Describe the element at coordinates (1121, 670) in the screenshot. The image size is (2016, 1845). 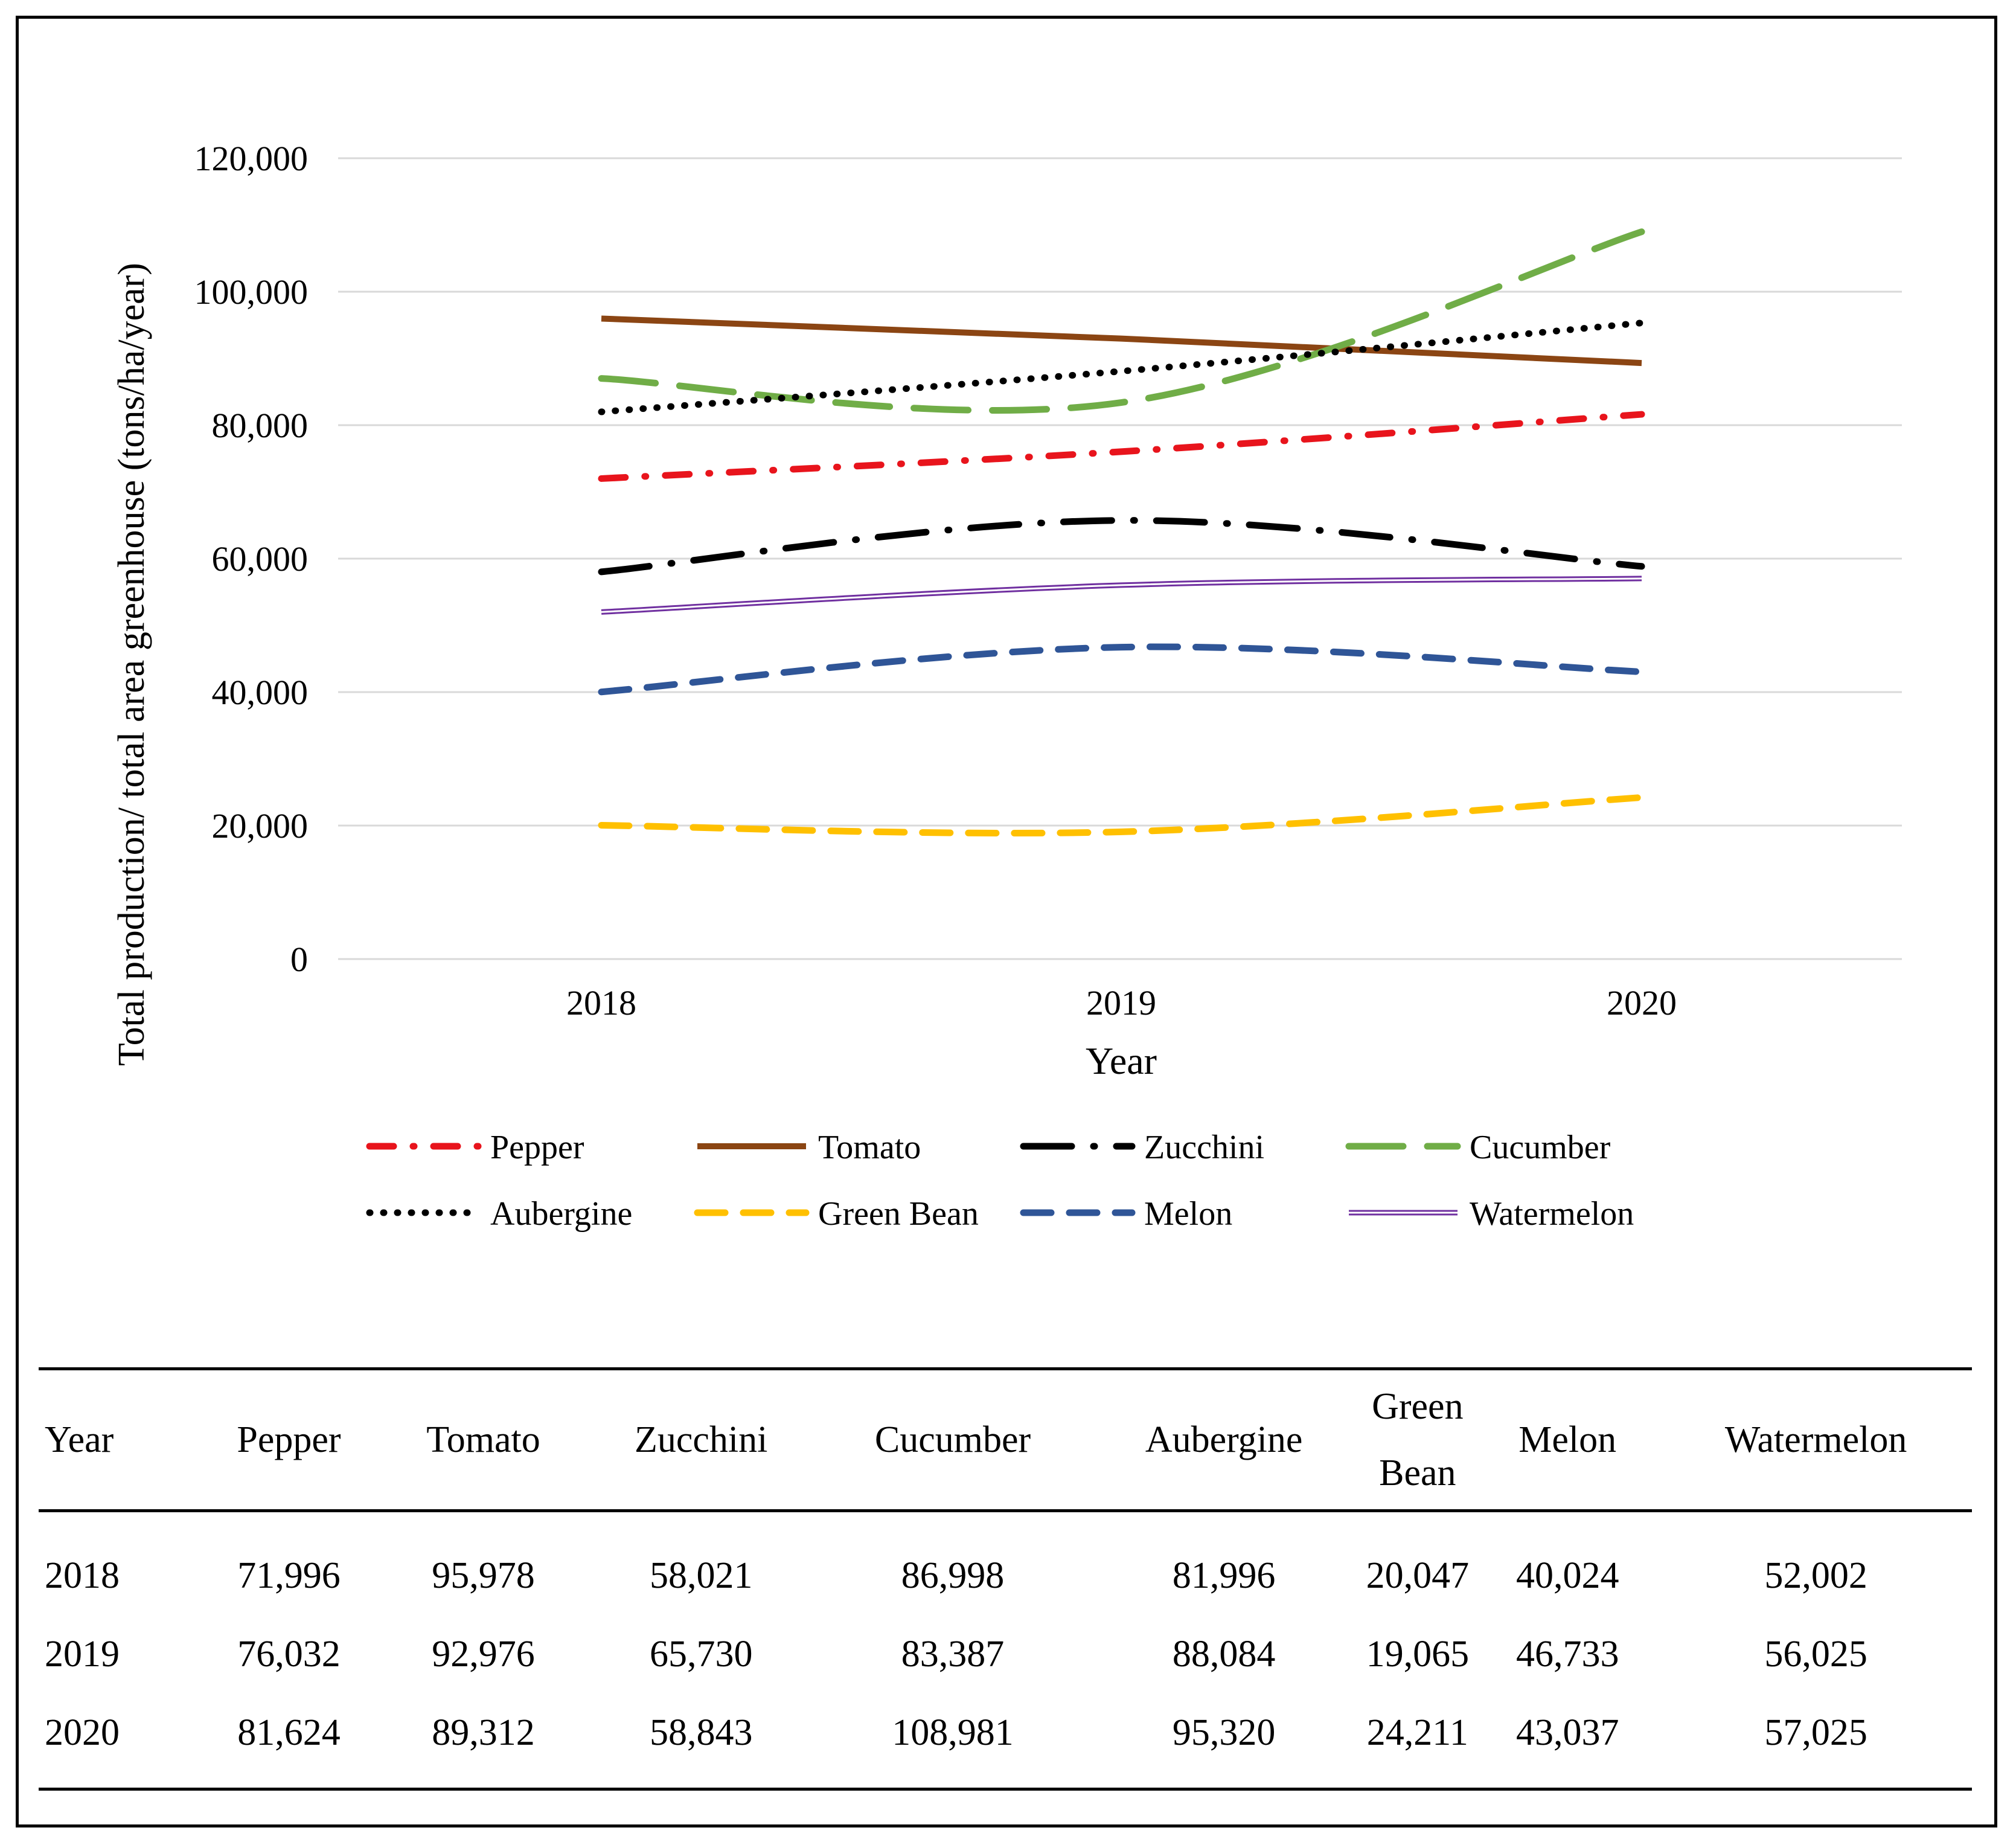
I see `series-line-melon` at that location.